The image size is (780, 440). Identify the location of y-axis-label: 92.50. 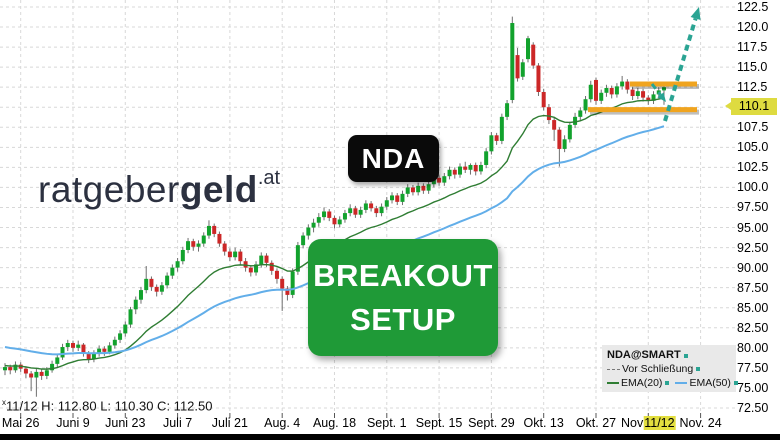
(753, 247).